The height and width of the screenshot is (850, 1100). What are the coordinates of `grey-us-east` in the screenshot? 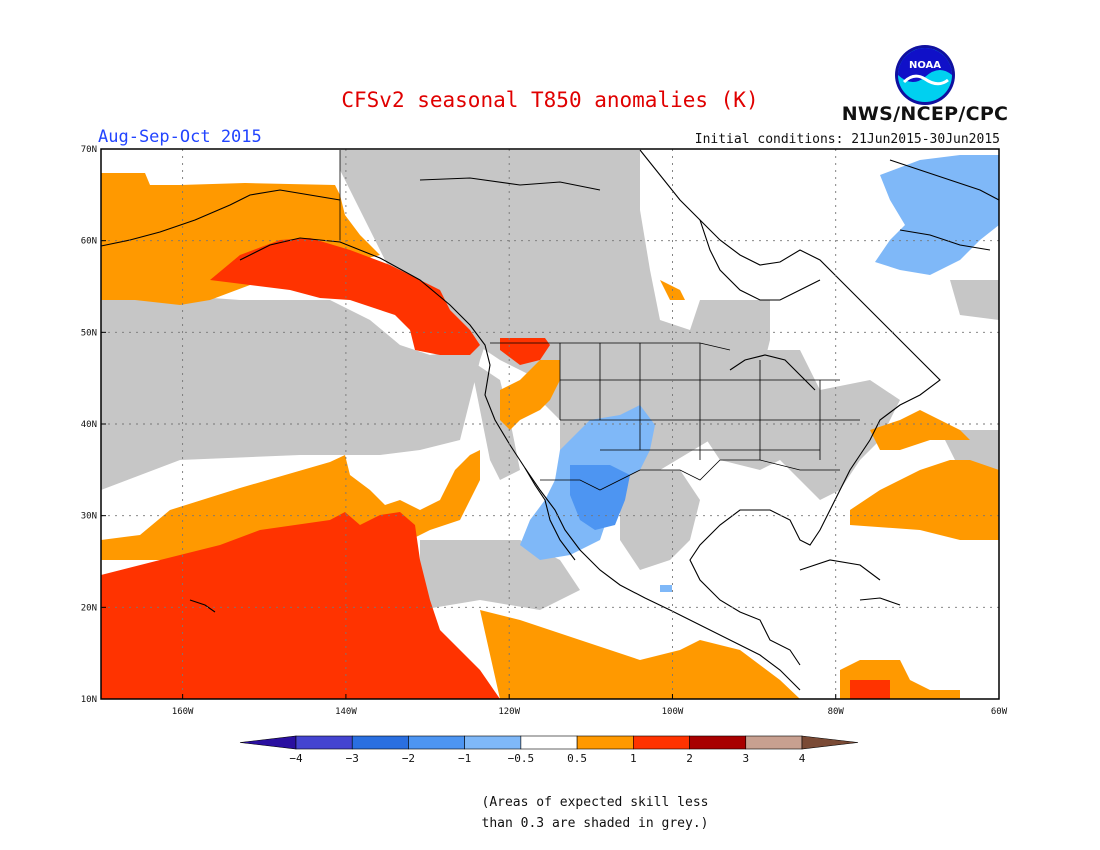 It's located at (800, 425).